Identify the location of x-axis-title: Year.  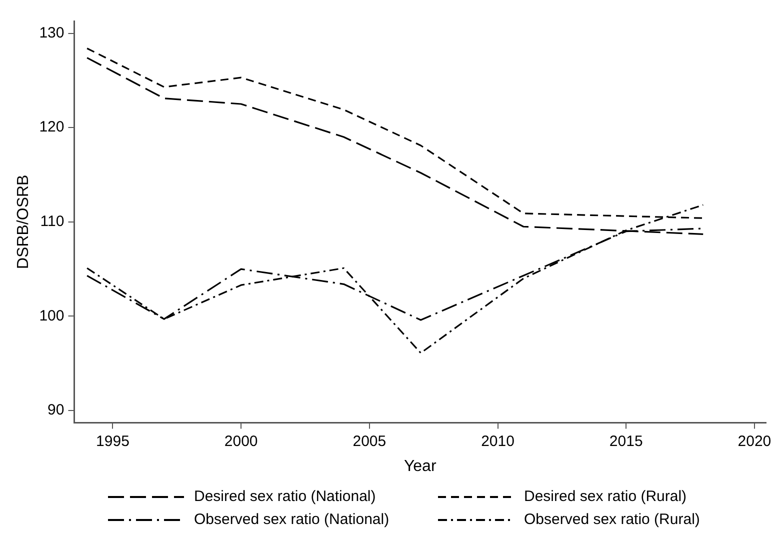
(420, 466).